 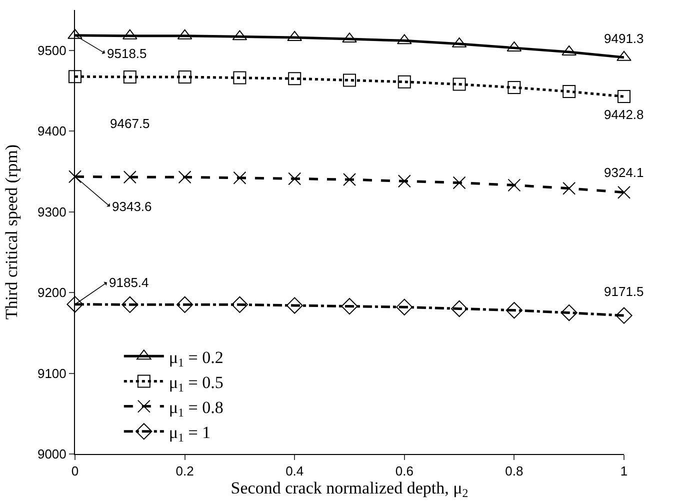 What do you see at coordinates (51, 131) in the screenshot?
I see `y-tick-label: 9400` at bounding box center [51, 131].